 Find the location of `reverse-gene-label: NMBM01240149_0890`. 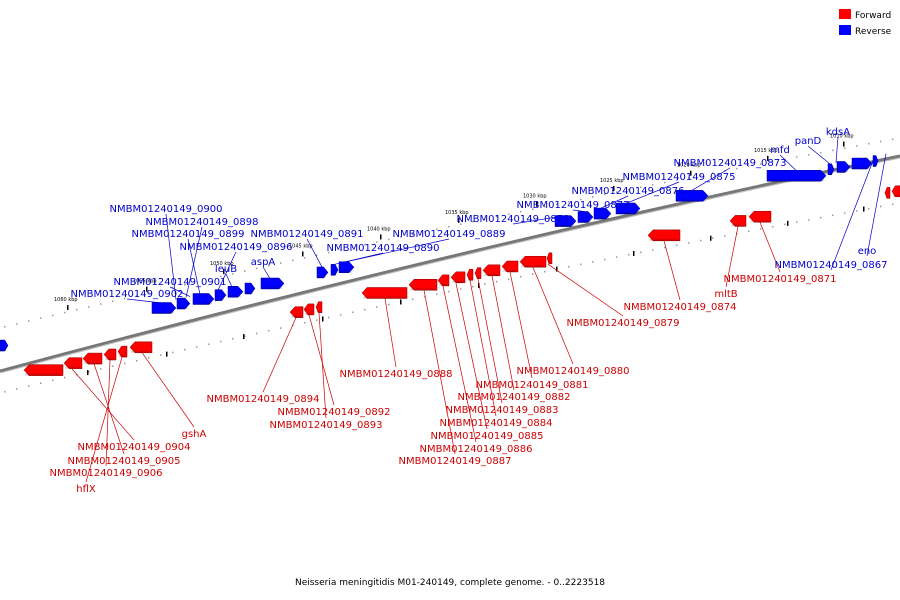

reverse-gene-label: NMBM01240149_0890 is located at coordinates (383, 248).